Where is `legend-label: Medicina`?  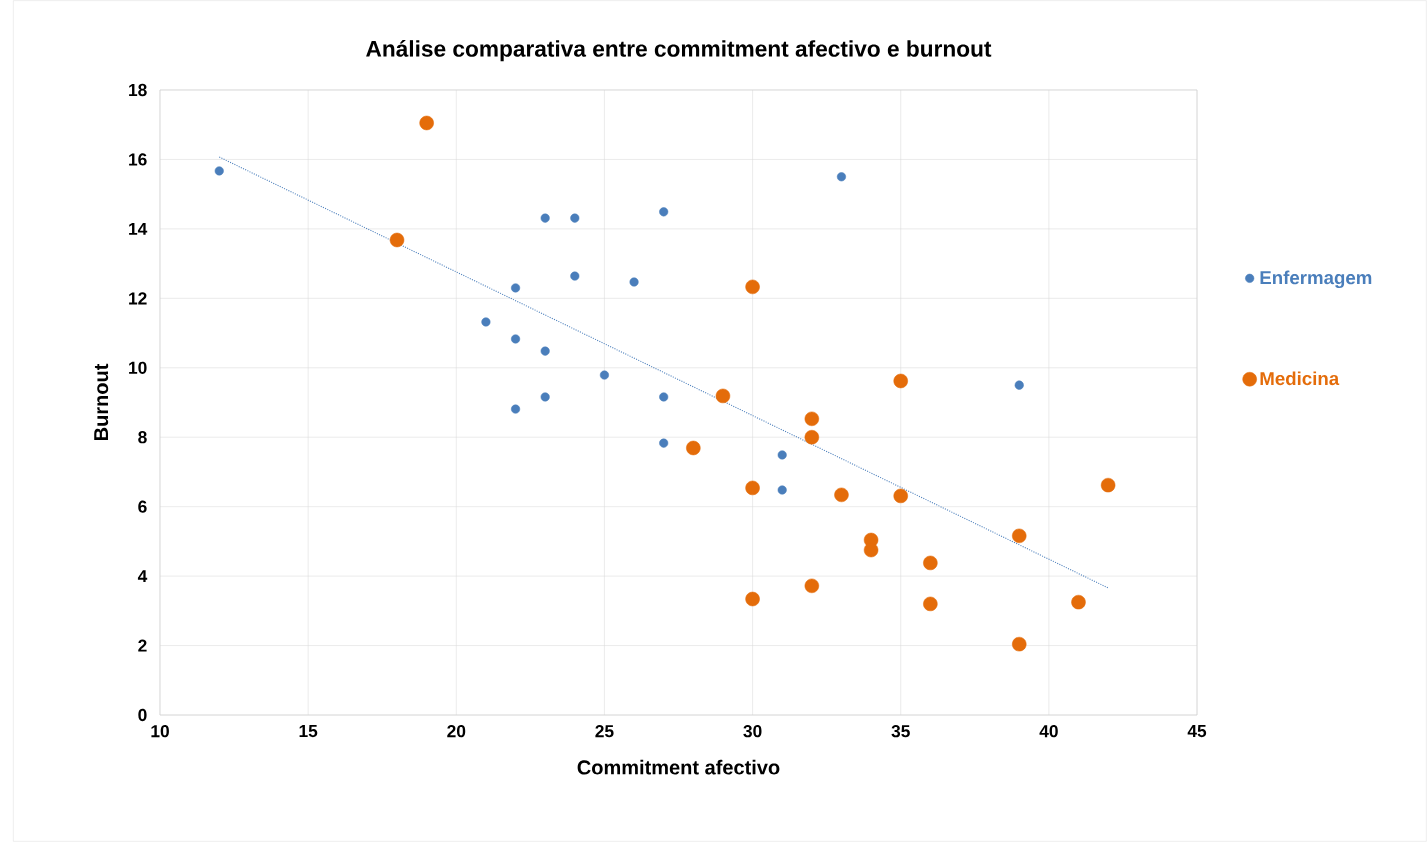
legend-label: Medicina is located at coordinates (1300, 378).